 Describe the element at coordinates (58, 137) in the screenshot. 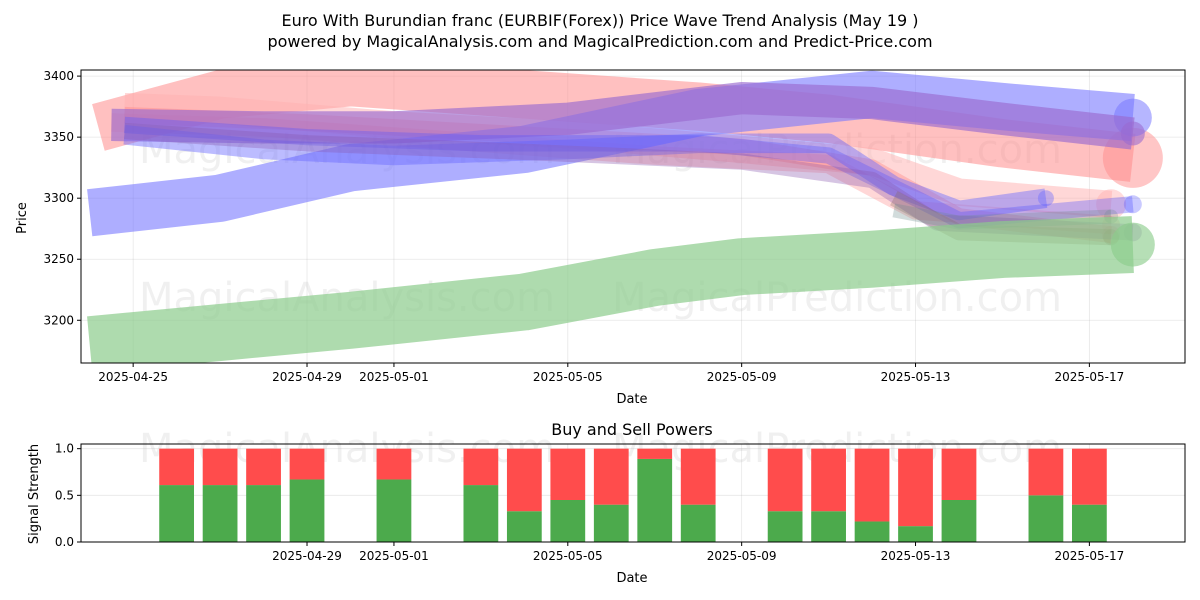

I see `y-tick-label: 3350` at that location.